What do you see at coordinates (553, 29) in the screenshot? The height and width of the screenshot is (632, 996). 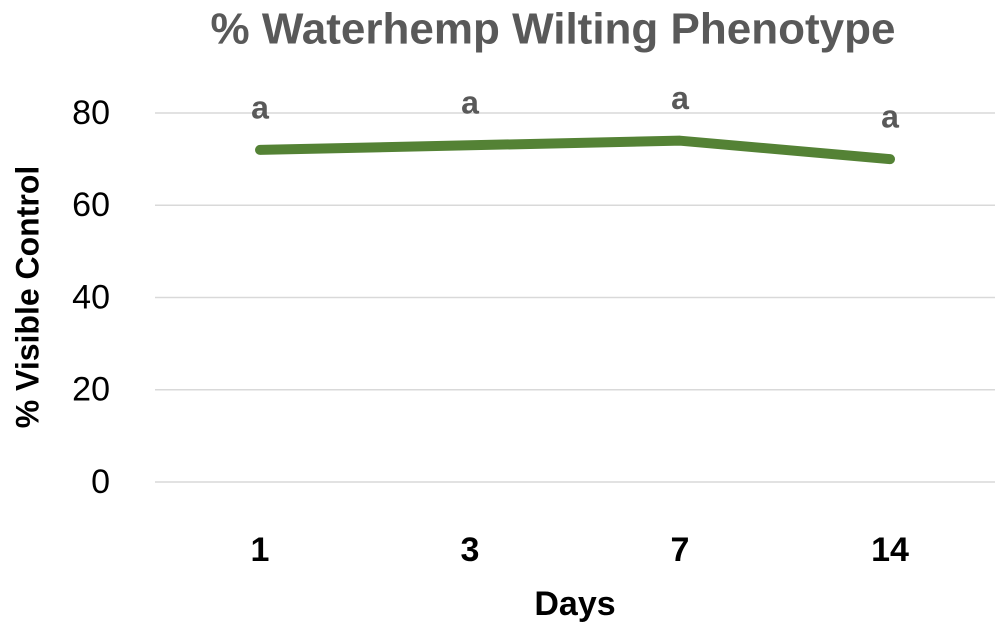 I see `chart-title: % Waterhemp Wilting Phenotype` at bounding box center [553, 29].